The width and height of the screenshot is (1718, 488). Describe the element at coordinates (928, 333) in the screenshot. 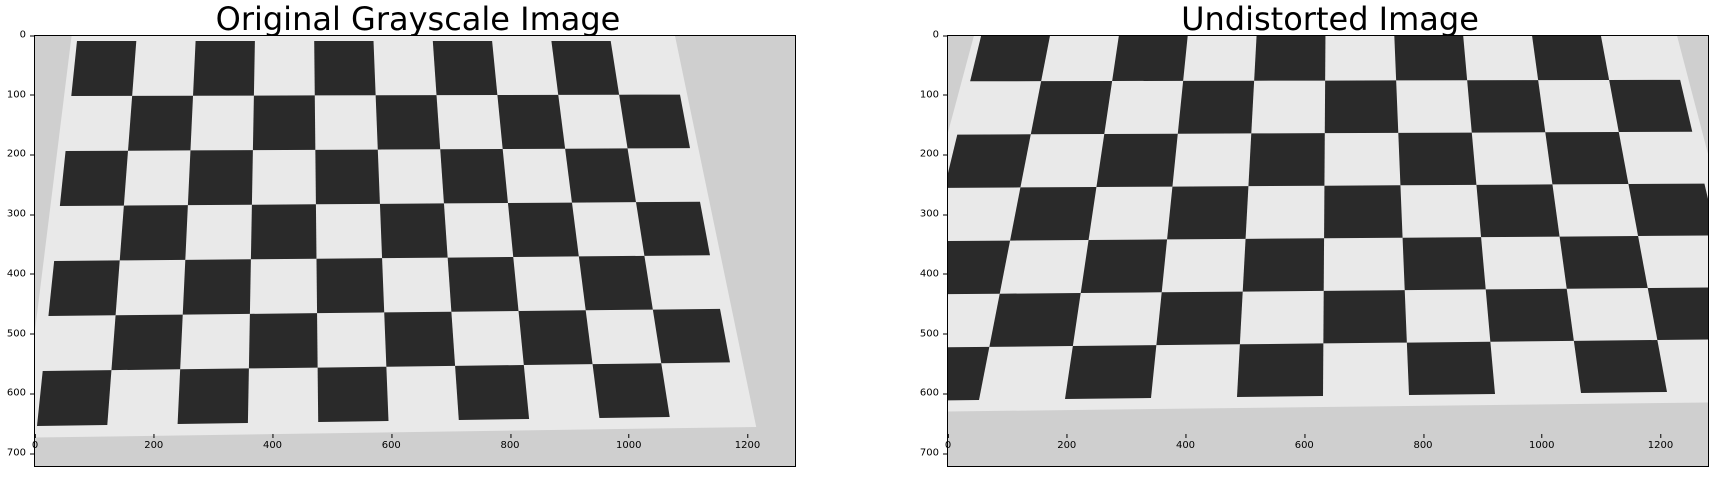

I see `y-tick-label: 500` at that location.